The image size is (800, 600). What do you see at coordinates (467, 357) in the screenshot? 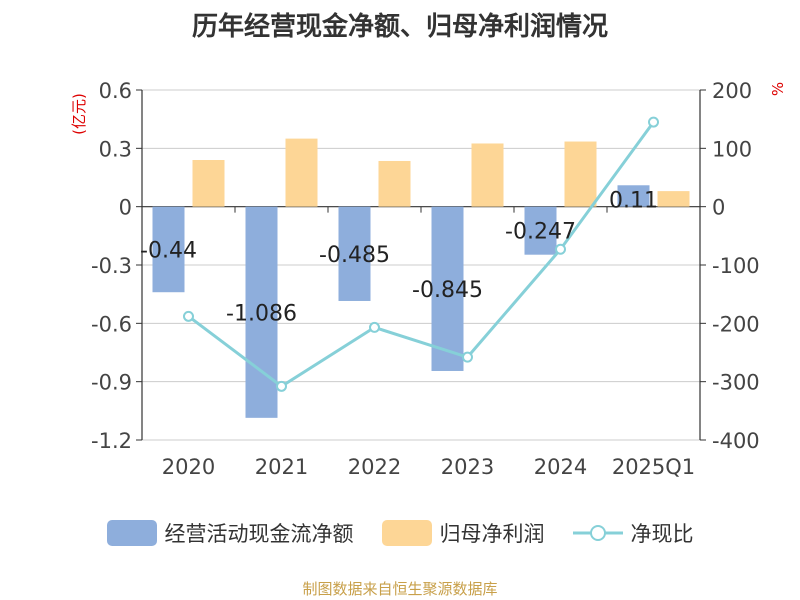
I see `point-ratio-2023` at bounding box center [467, 357].